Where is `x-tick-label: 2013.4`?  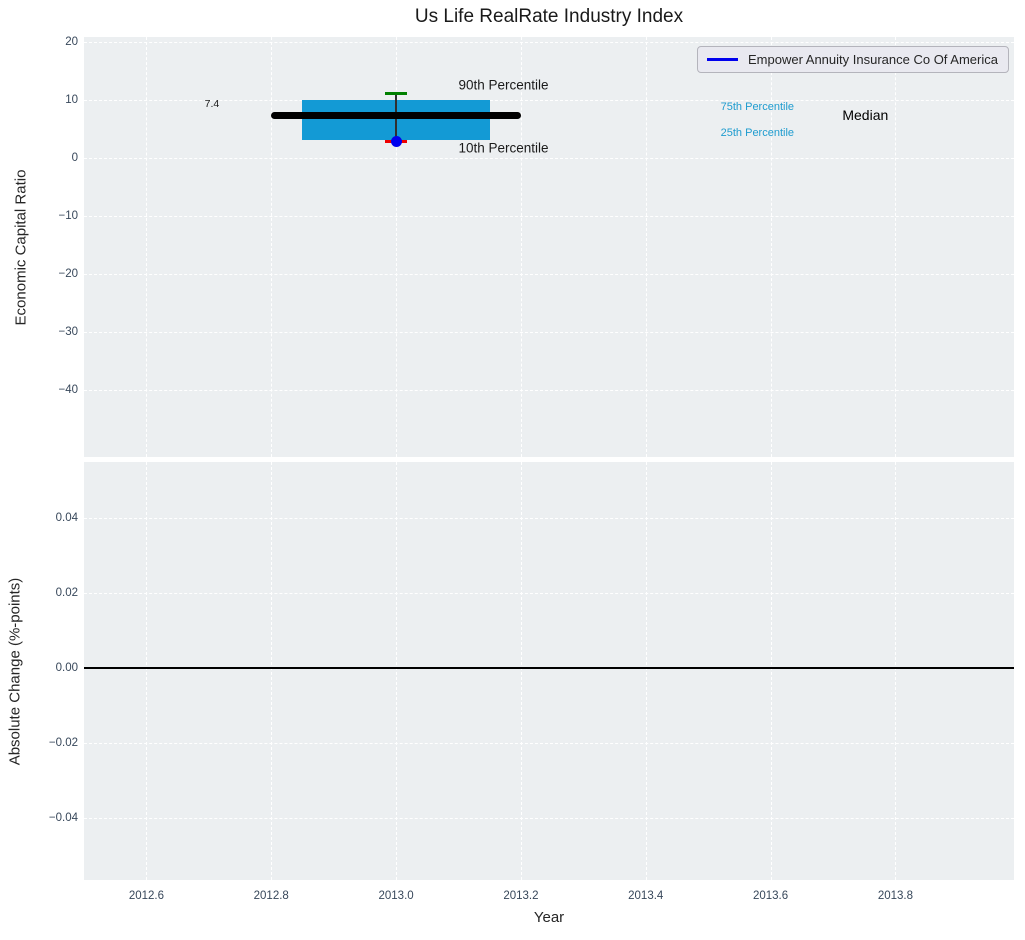 x-tick-label: 2013.4 is located at coordinates (646, 896).